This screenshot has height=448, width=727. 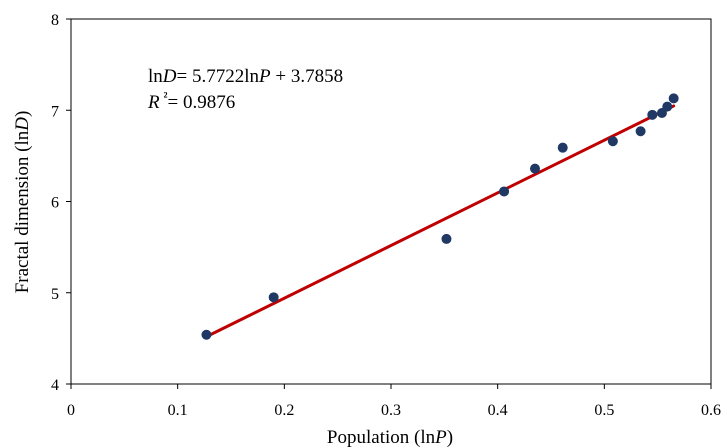 What do you see at coordinates (178, 410) in the screenshot?
I see `x-tick-label: 0.1` at bounding box center [178, 410].